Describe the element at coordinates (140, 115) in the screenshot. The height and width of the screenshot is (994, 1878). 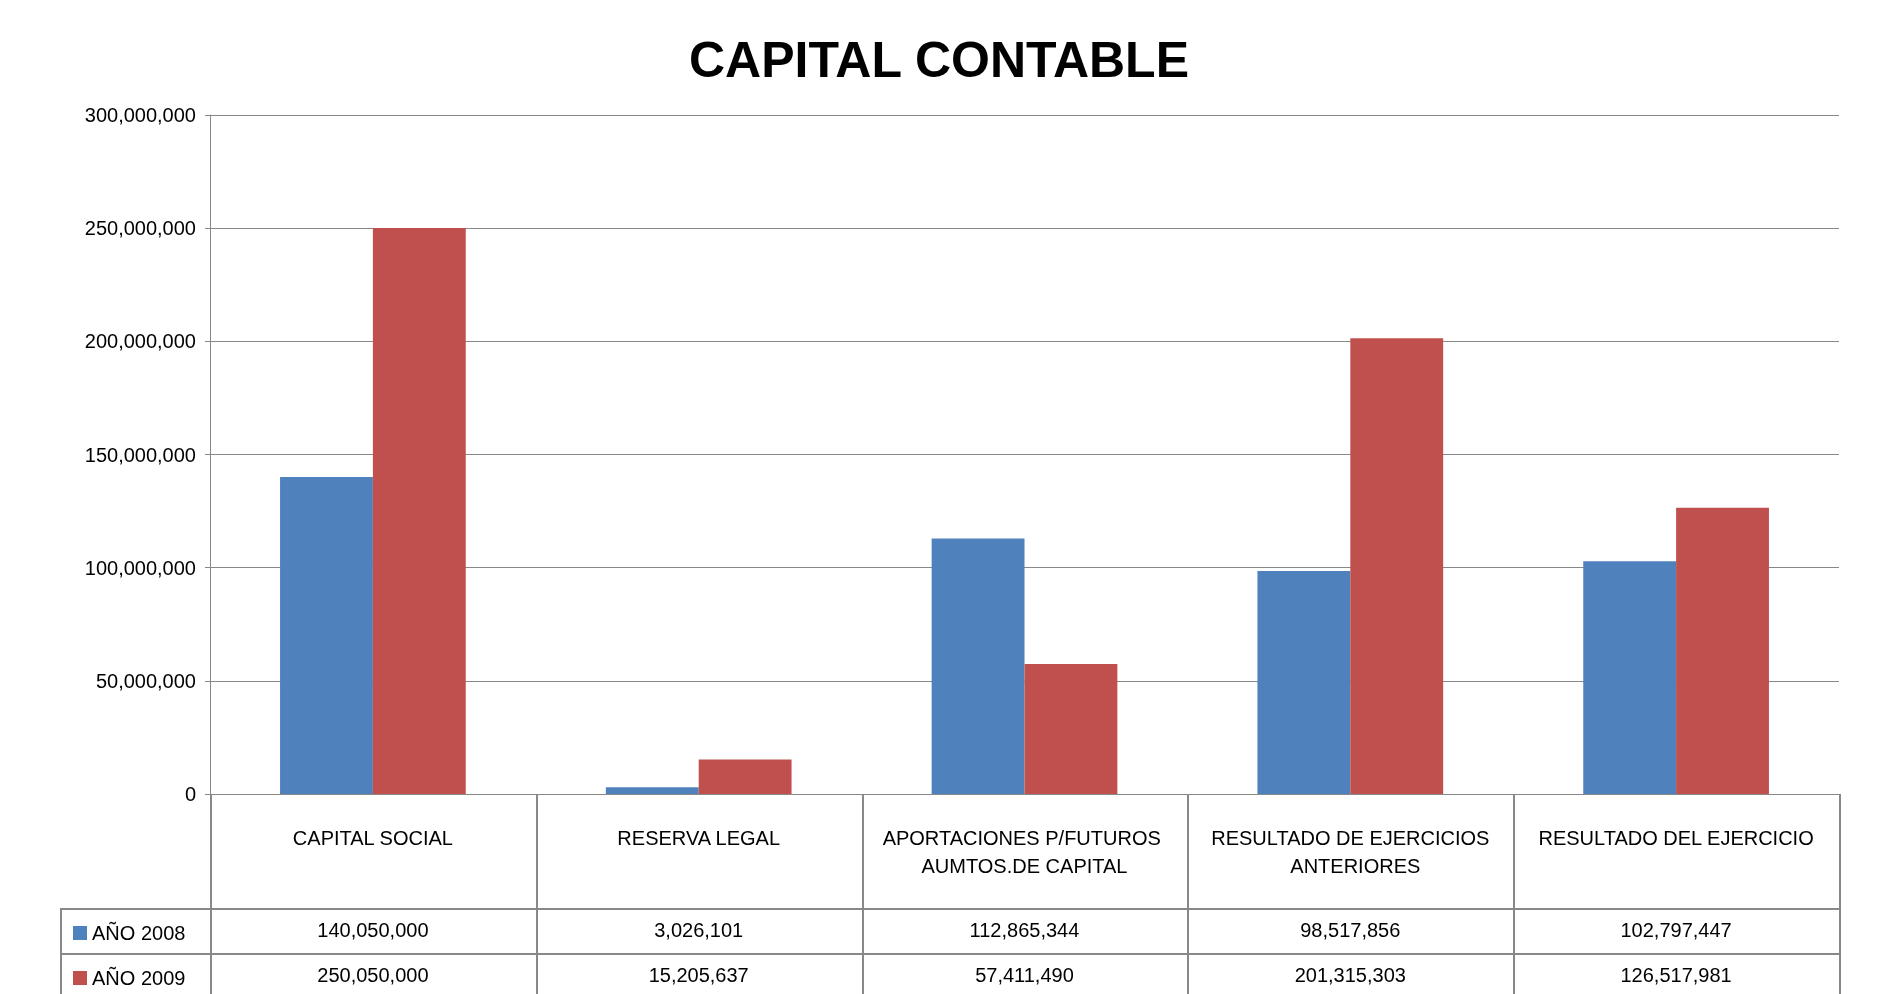
I see `y-tick-label: 300,000,000` at that location.